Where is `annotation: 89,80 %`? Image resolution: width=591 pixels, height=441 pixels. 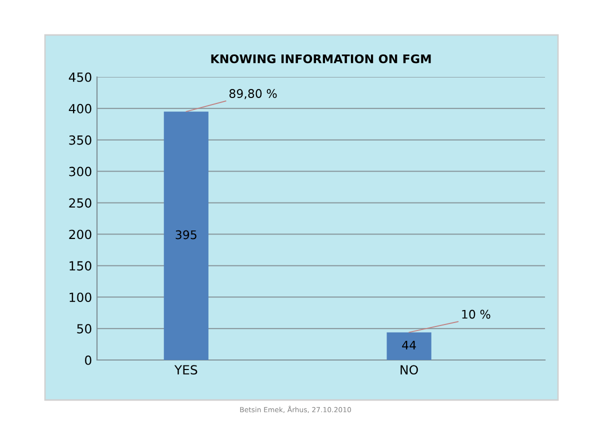 annotation: 89,80 % is located at coordinates (253, 94).